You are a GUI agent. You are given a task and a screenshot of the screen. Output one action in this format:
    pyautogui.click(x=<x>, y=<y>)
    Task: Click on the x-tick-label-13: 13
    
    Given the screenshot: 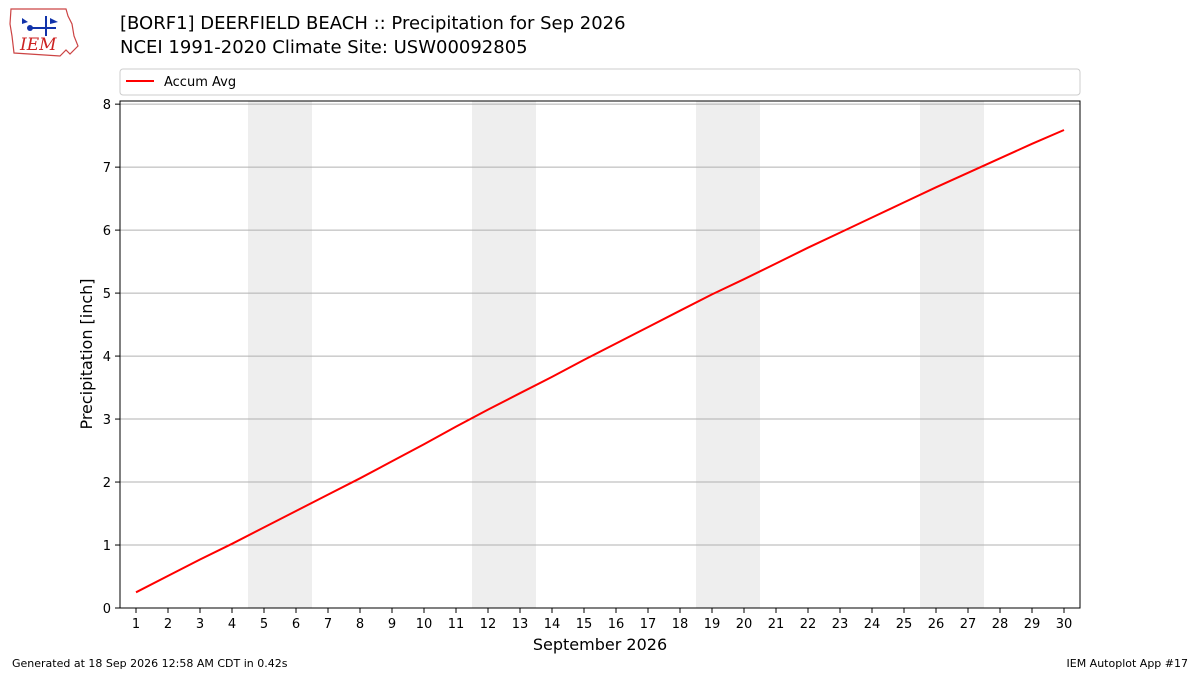 What is the action you would take?
    pyautogui.click(x=520, y=624)
    